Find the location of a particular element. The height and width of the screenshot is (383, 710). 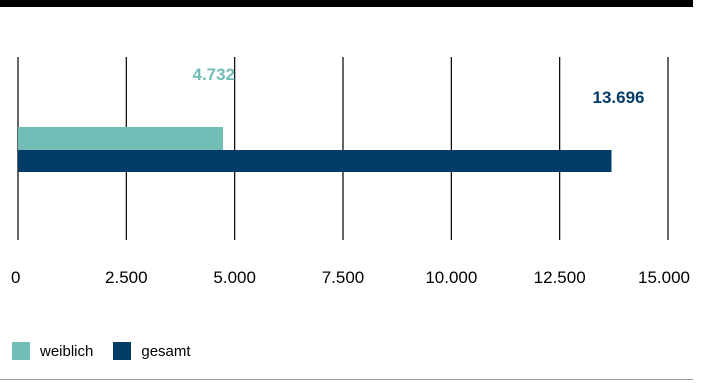

legend-item-gesamt: gesamt is located at coordinates (152, 351).